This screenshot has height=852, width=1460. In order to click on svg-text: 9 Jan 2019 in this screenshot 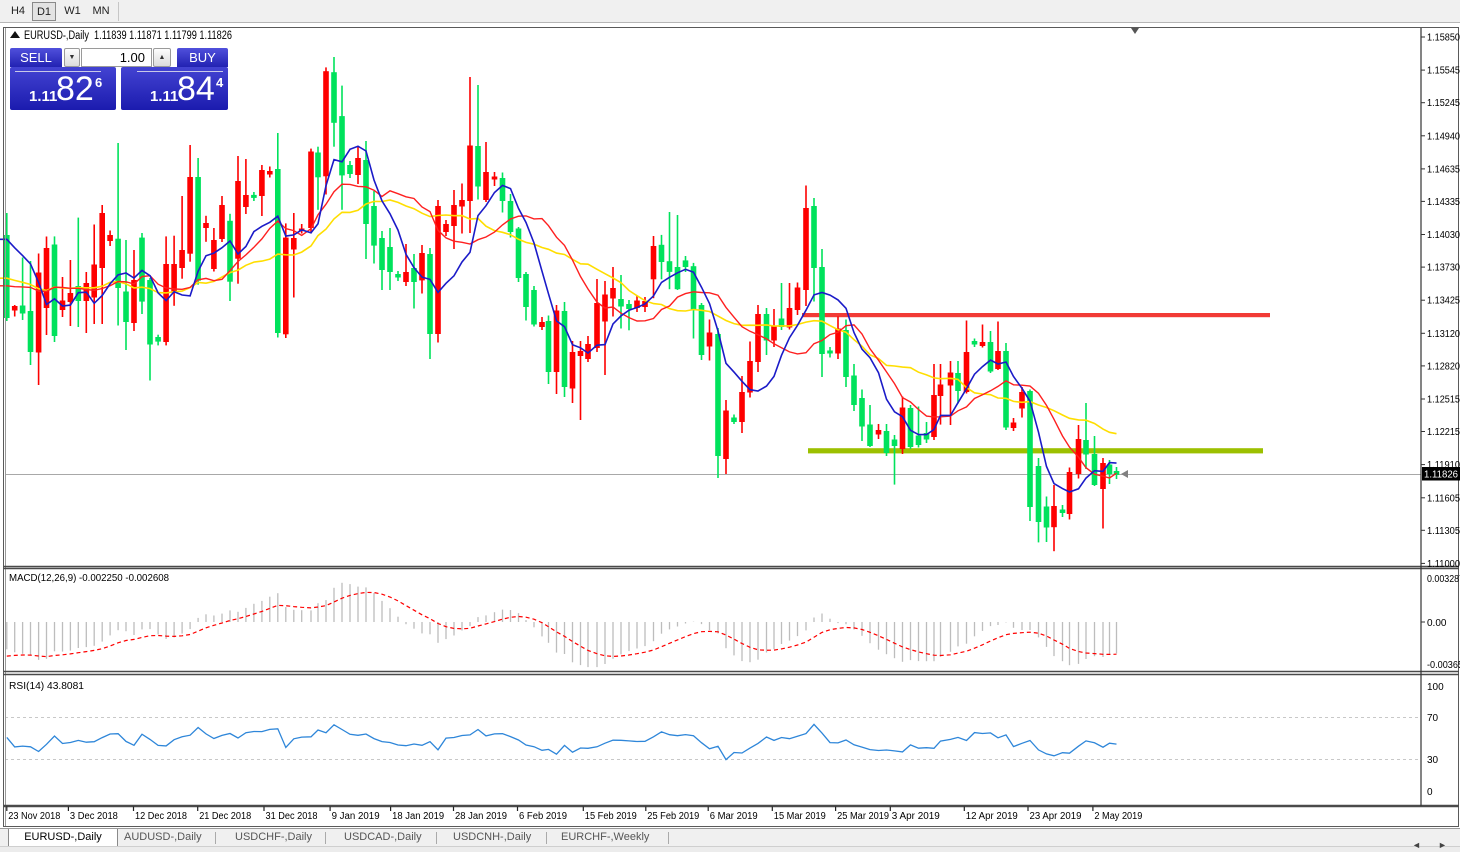, I will do `click(356, 816)`.